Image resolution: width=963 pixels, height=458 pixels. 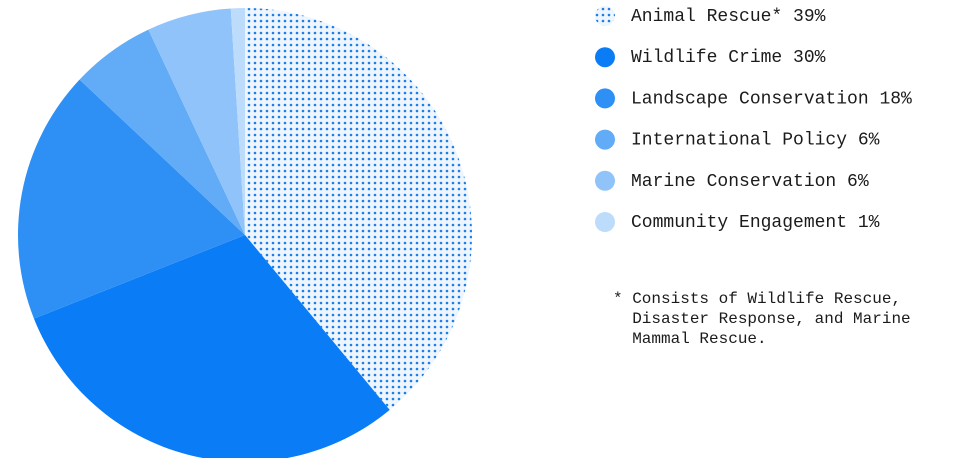 I want to click on legend-label: International Policy 6%, so click(x=755, y=140).